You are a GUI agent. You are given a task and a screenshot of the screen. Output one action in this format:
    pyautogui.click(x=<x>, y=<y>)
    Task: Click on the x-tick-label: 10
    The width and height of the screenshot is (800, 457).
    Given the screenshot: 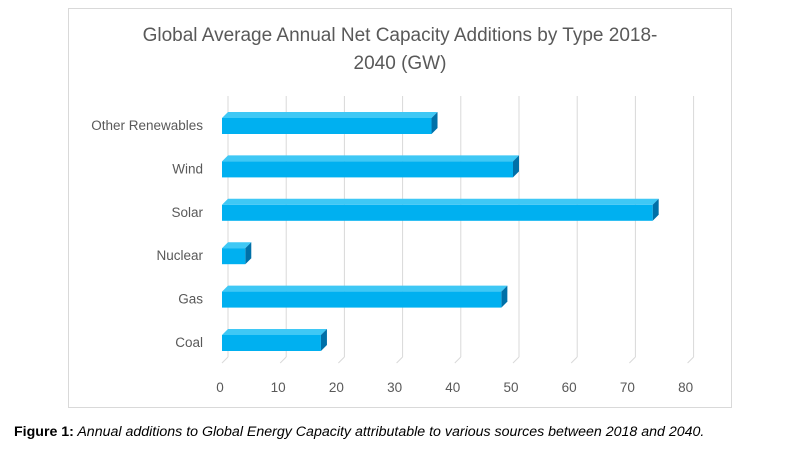 What is the action you would take?
    pyautogui.click(x=278, y=387)
    